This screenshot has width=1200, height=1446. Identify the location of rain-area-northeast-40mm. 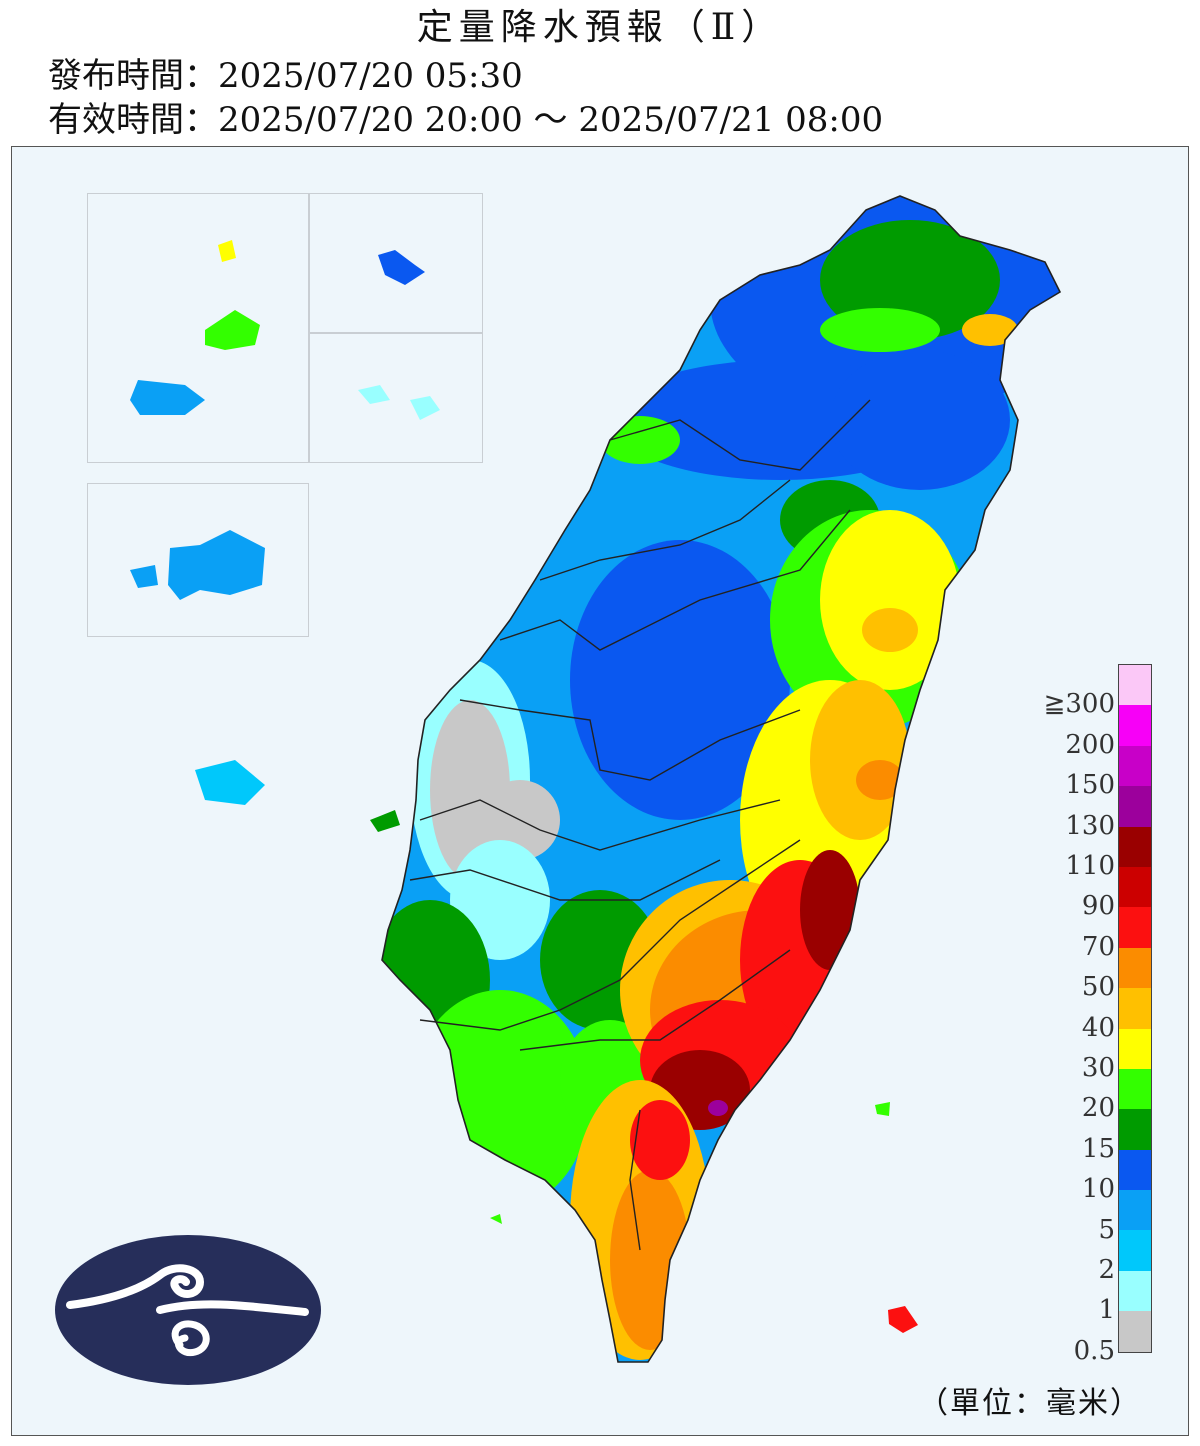
(990, 330).